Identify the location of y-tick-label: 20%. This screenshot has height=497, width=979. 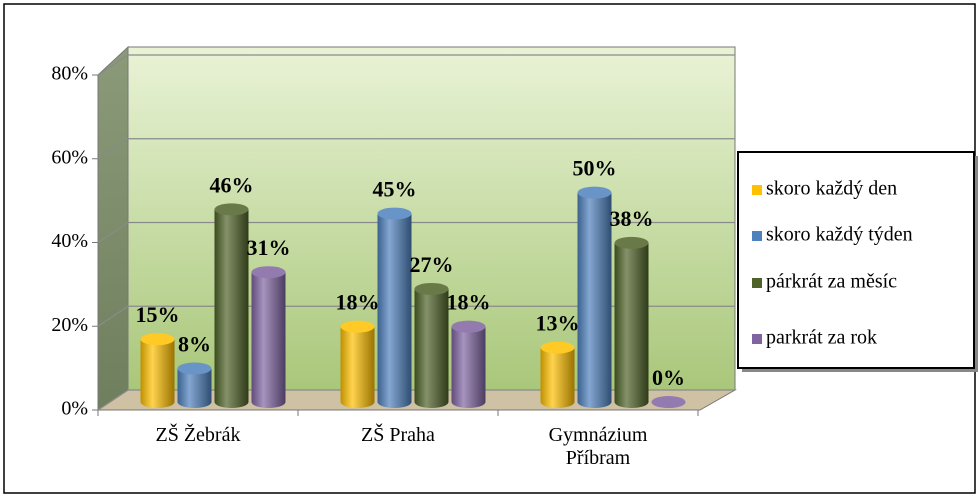
(69, 325).